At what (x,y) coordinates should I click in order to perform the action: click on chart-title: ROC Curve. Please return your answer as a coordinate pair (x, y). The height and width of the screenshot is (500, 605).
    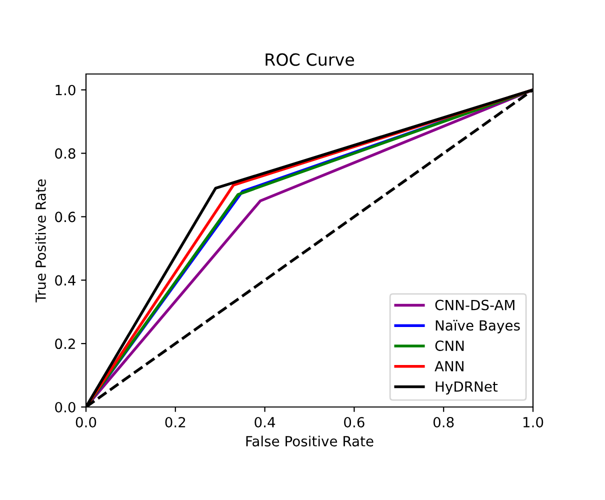
    Looking at the image, I should click on (310, 59).